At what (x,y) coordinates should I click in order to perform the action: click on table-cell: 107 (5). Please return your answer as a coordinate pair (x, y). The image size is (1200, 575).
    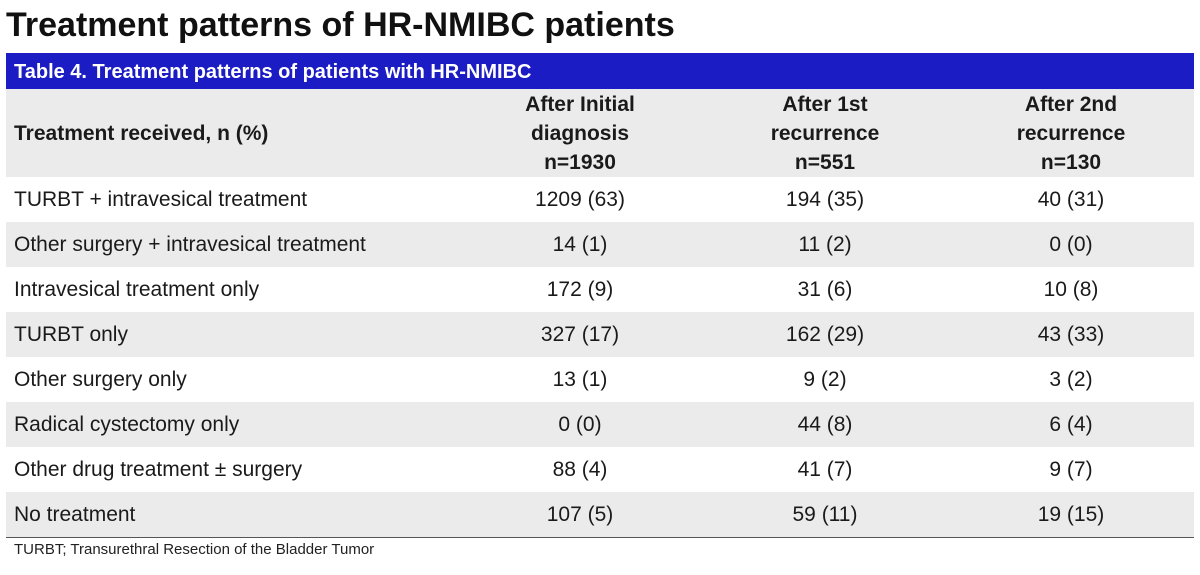
    Looking at the image, I should click on (580, 514).